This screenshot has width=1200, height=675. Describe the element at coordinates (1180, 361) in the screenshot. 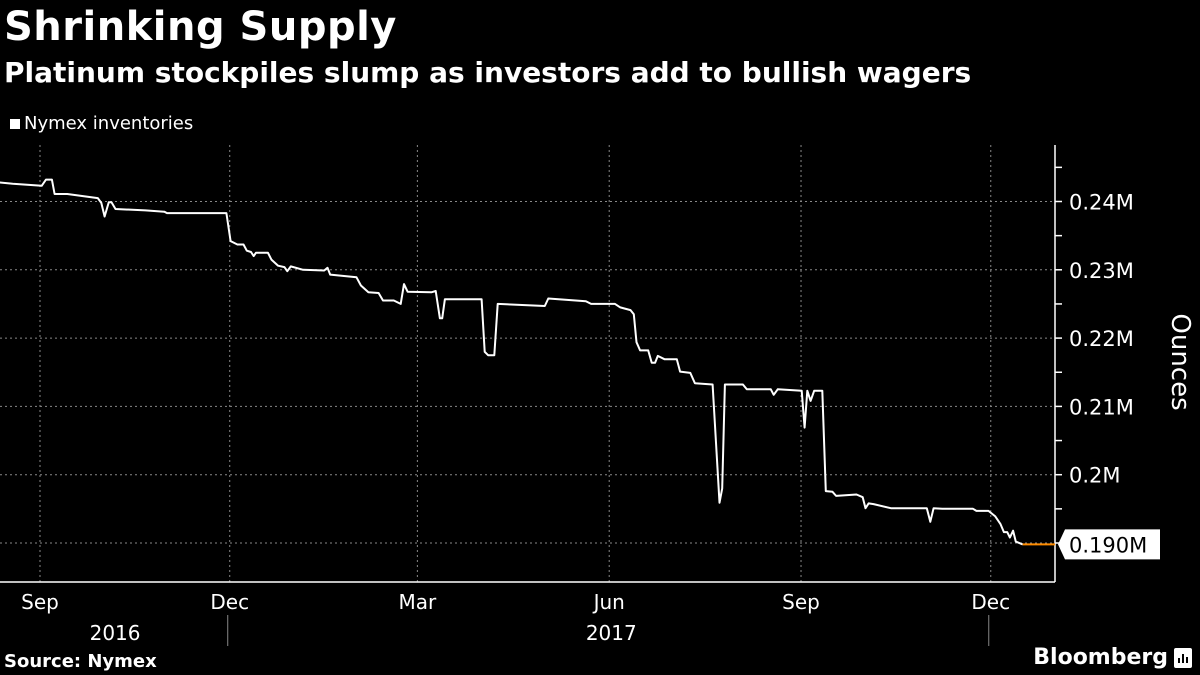

I see `y-axis-title: Ounces` at that location.